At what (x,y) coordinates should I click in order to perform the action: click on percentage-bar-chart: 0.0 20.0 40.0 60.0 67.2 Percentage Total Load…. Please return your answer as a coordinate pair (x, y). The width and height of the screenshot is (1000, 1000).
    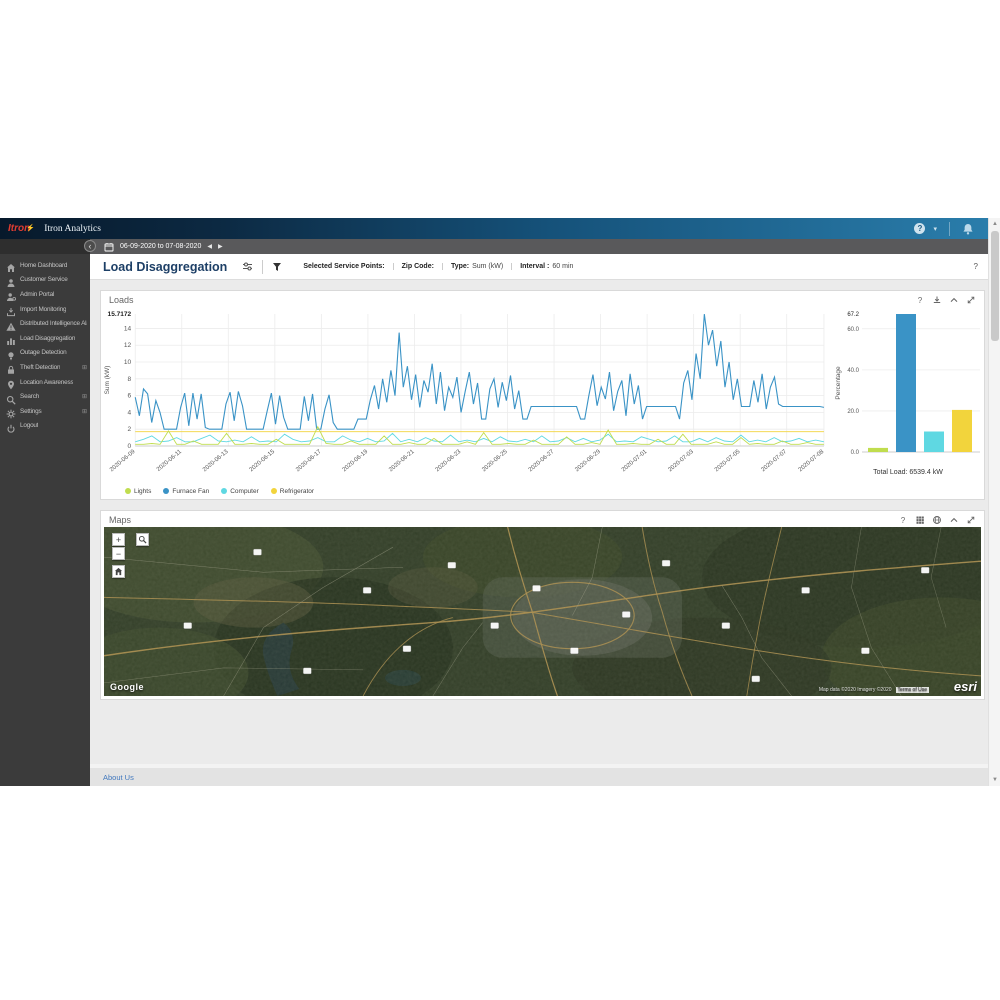
    Looking at the image, I should click on (908, 395).